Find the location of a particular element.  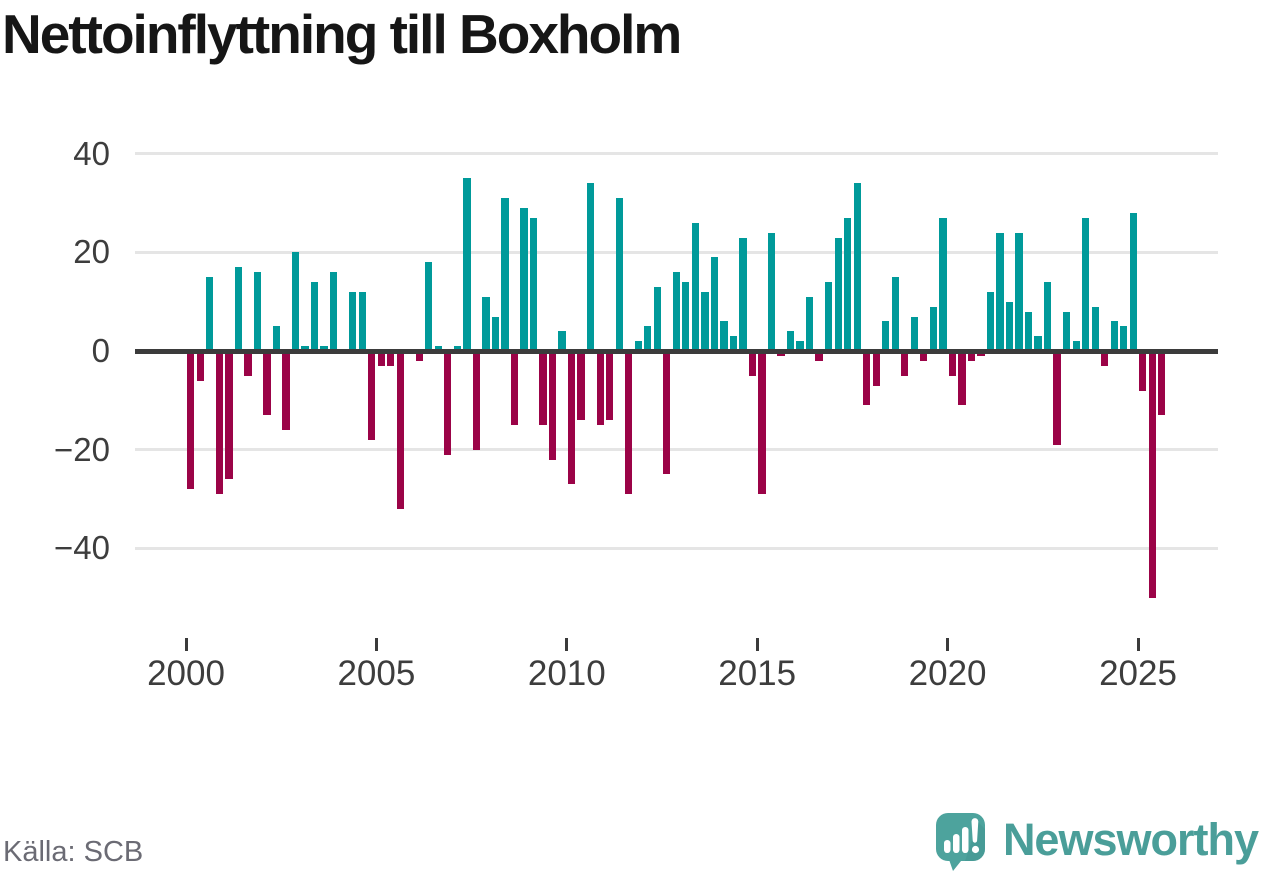

bar-2021-q1 is located at coordinates (990, 321).